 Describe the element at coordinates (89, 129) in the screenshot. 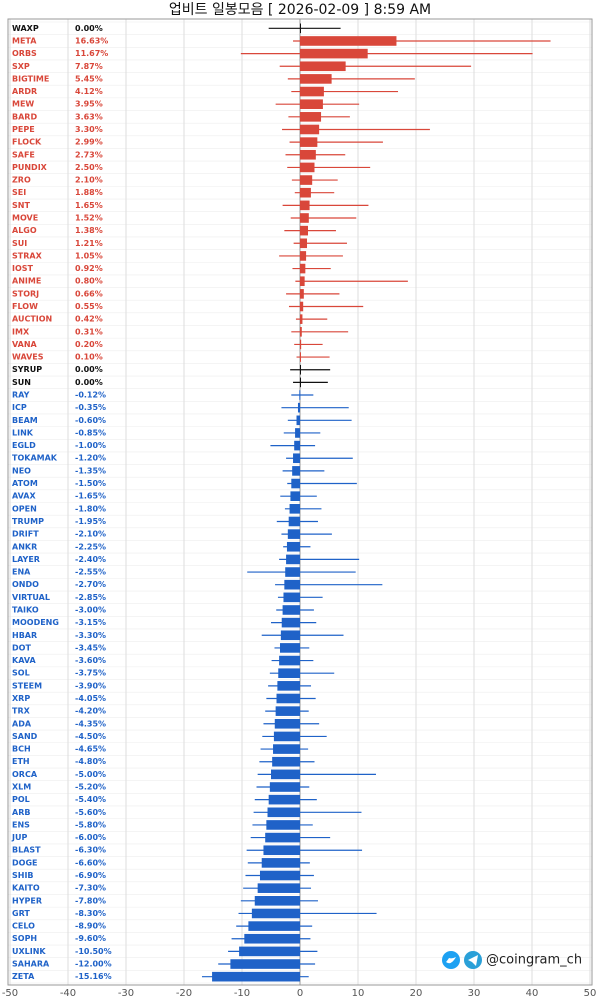

I see `value-label: 3.30%` at that location.